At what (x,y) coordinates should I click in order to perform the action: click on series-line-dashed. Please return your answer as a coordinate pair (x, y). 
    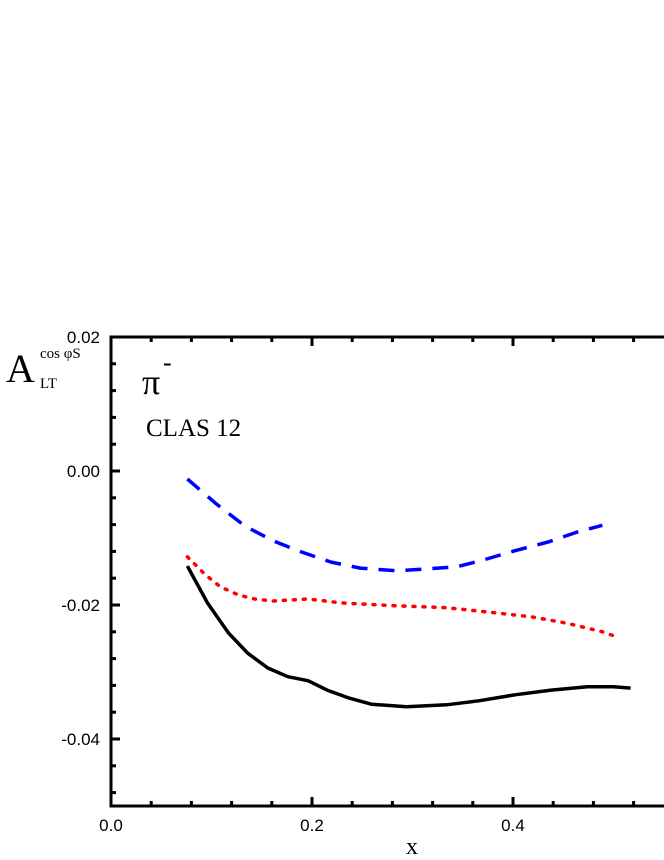
    Looking at the image, I should click on (394, 525).